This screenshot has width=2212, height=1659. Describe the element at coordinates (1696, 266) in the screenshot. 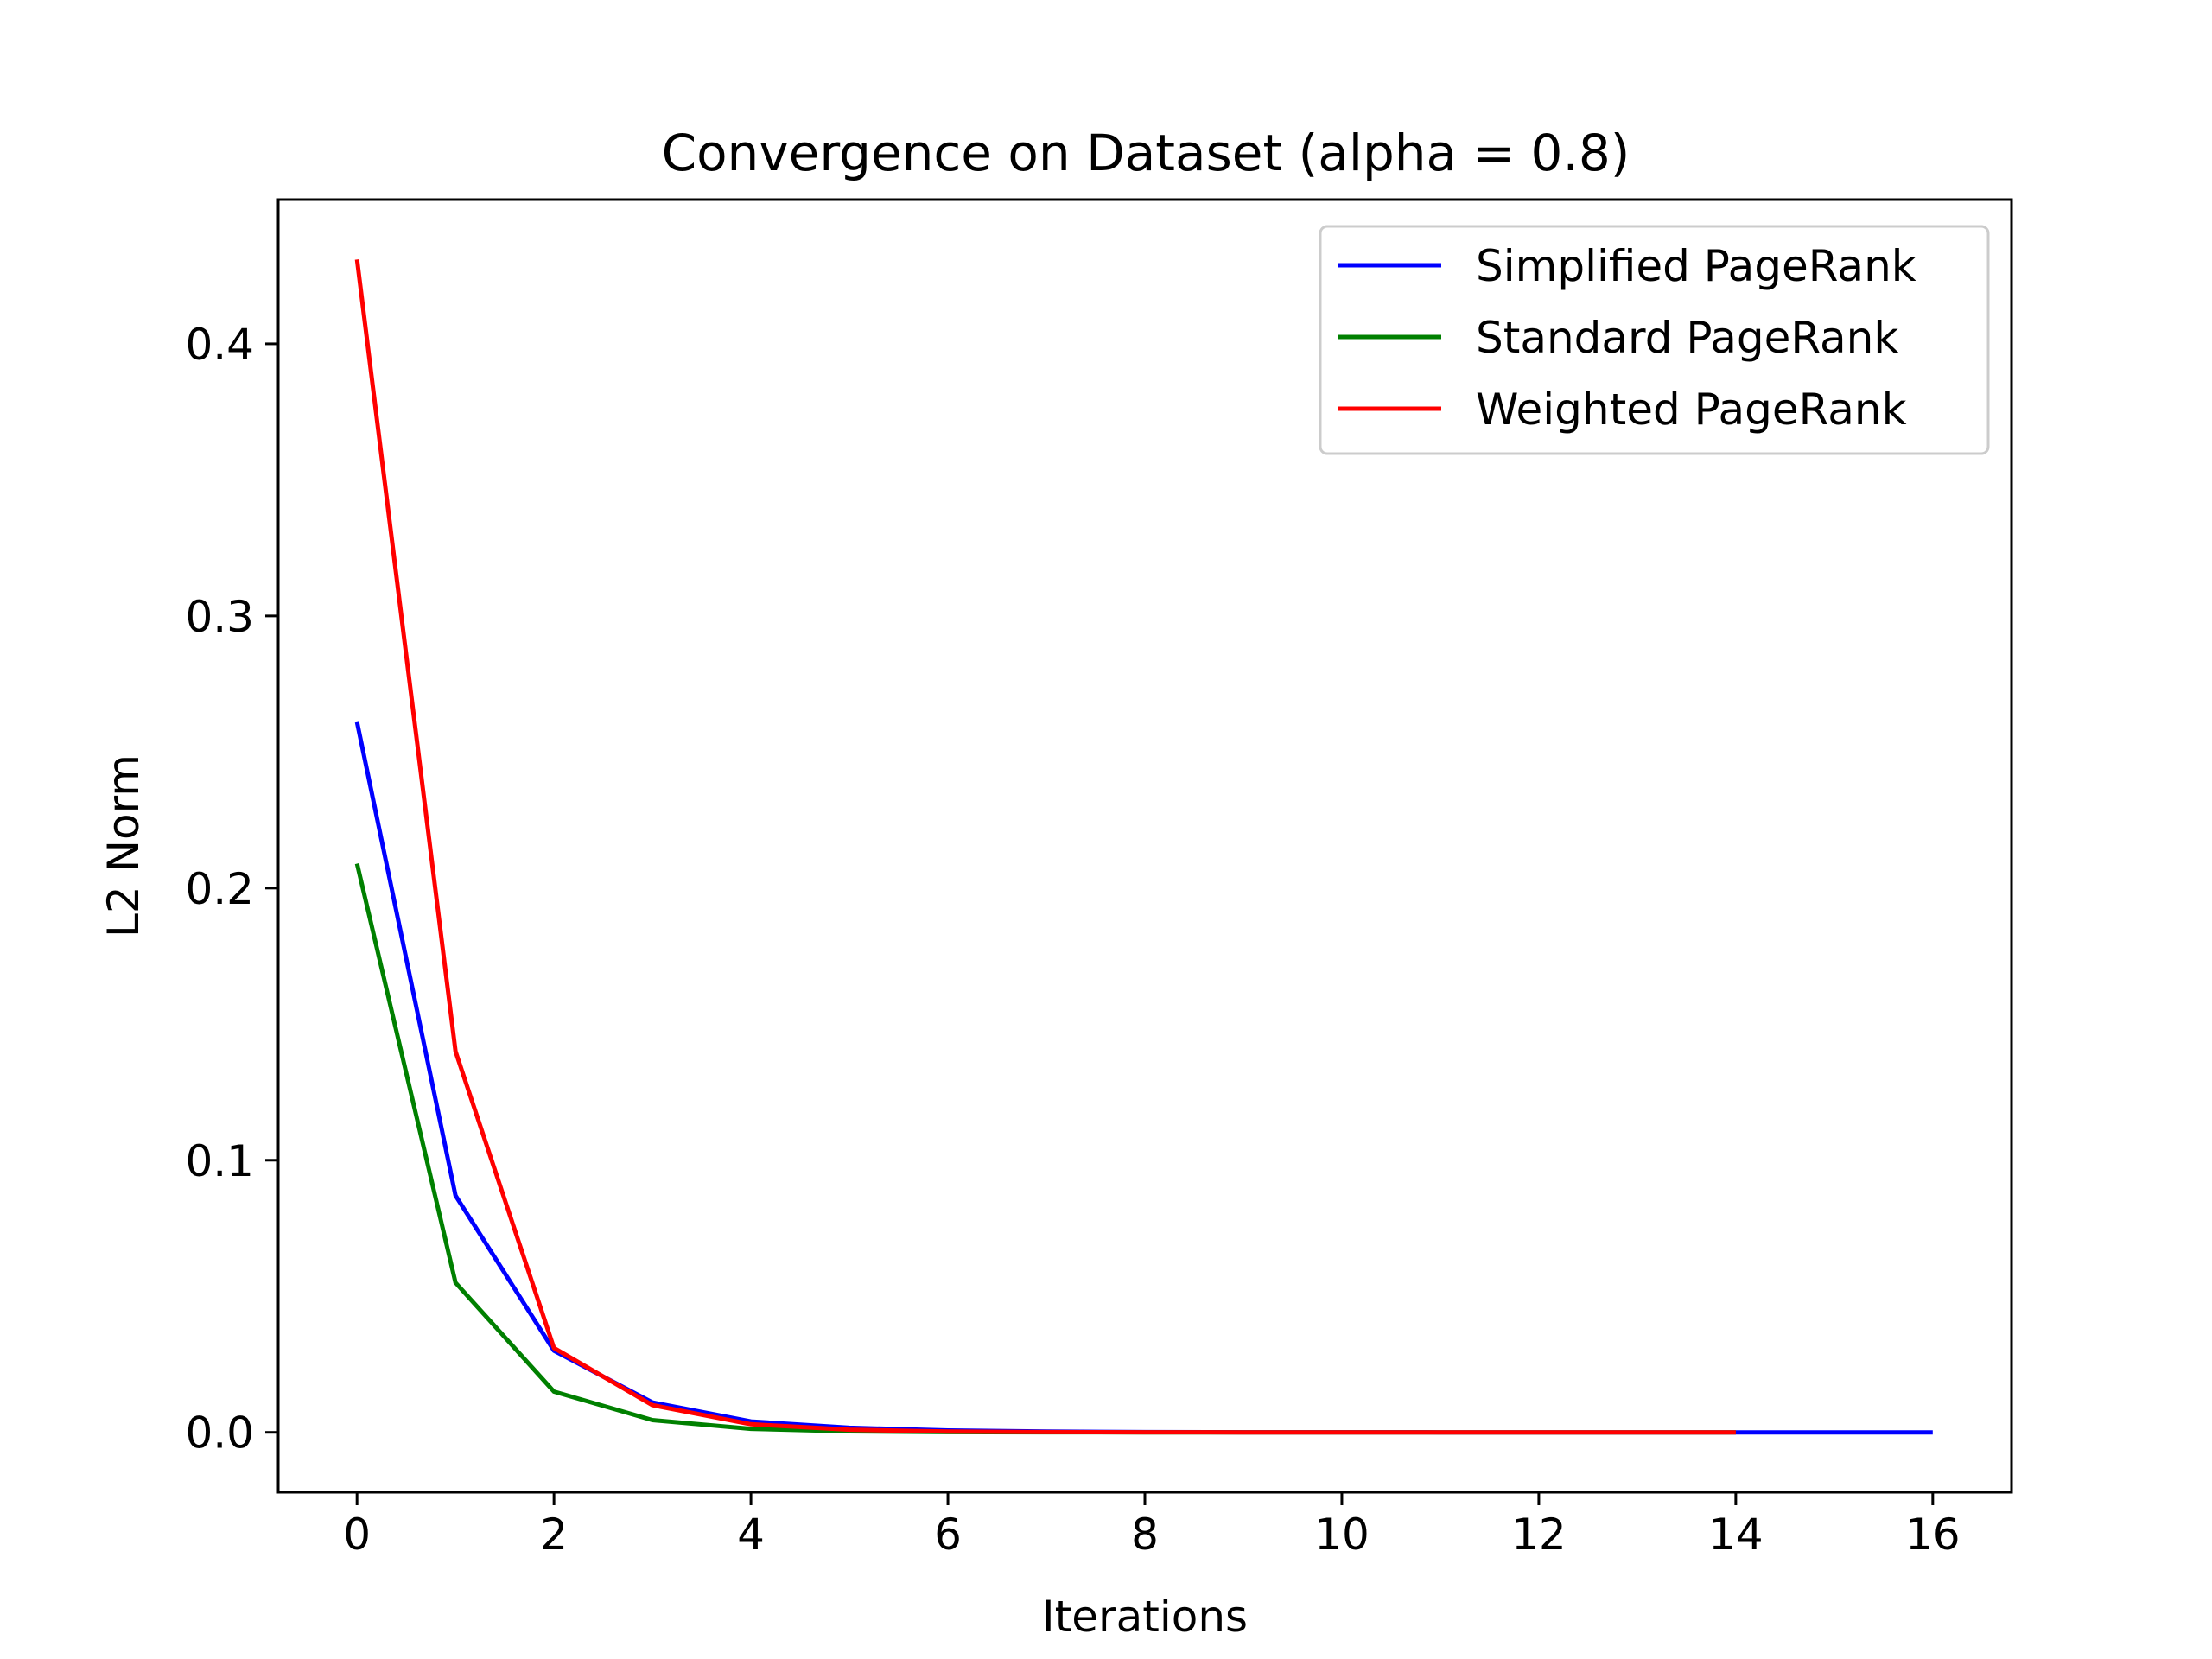

I see `legend-label-0: Simplified PageRank` at that location.